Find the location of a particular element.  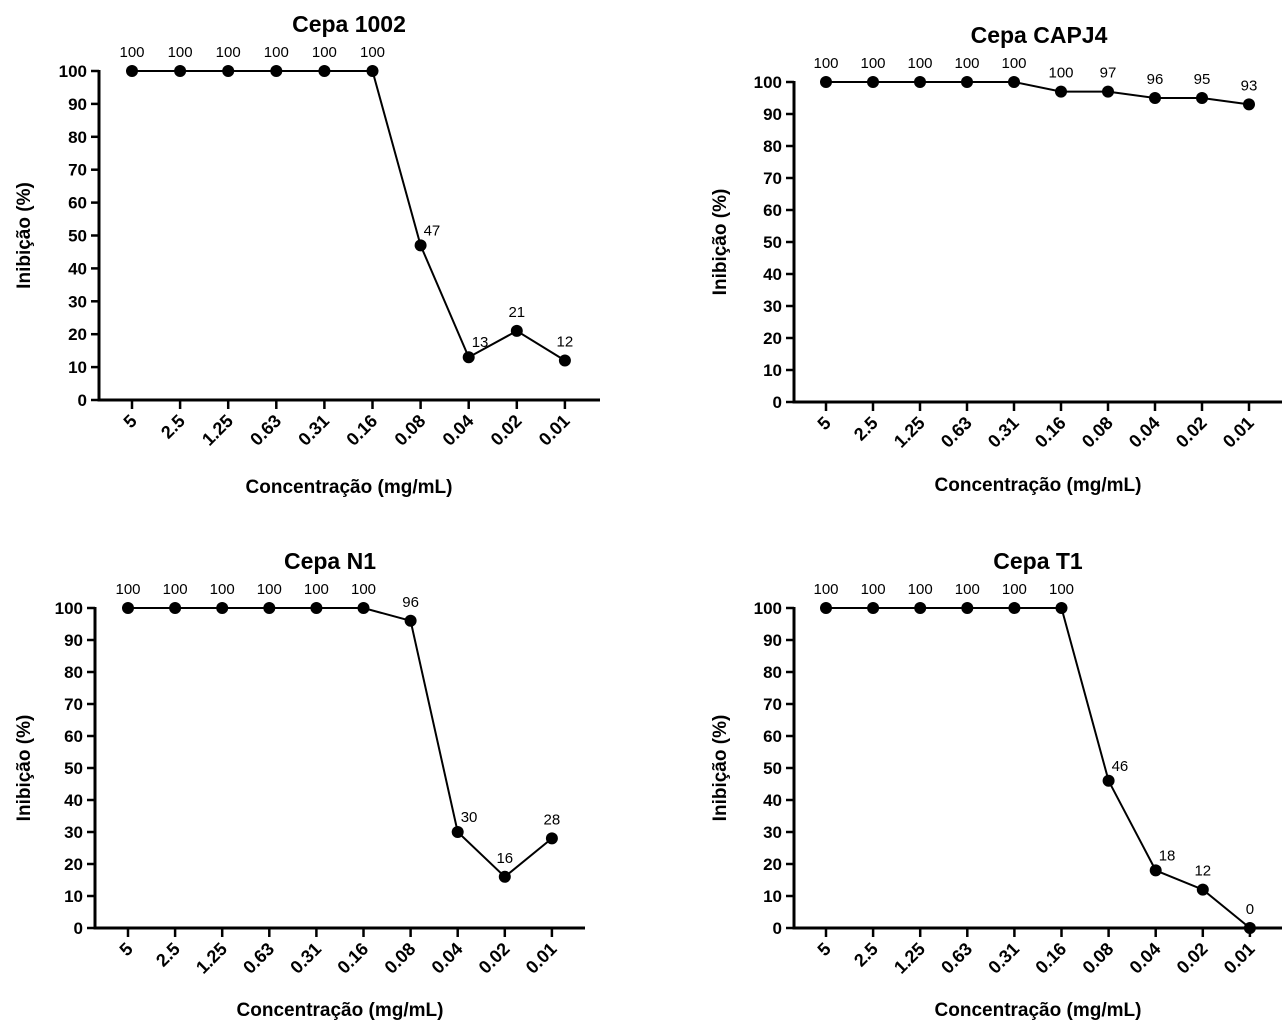

data-label: 0 is located at coordinates (1250, 909).